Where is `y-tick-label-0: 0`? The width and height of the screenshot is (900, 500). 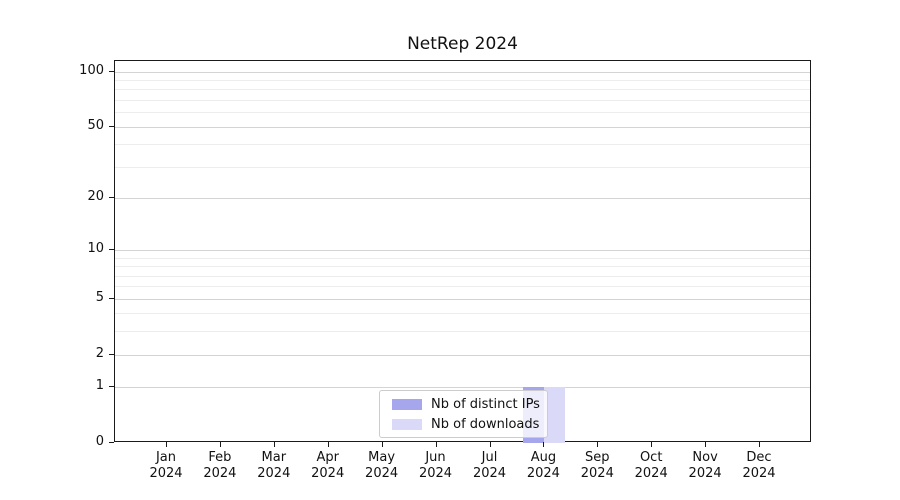
y-tick-label-0: 0 is located at coordinates (99, 441).